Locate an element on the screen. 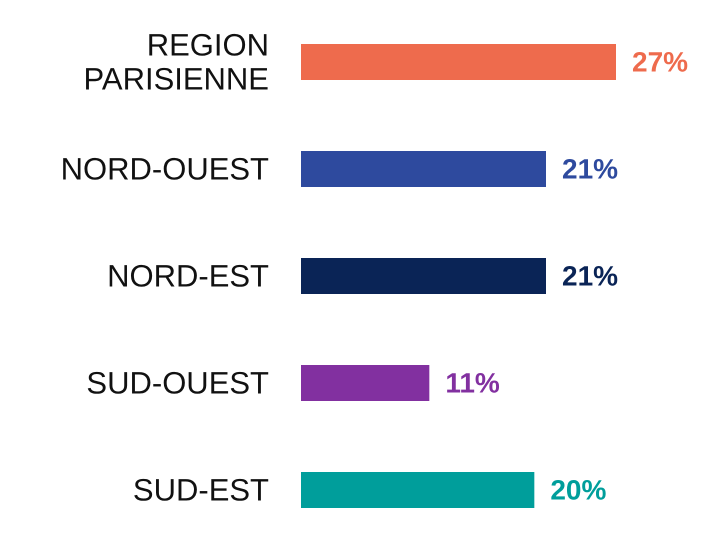 Image resolution: width=708 pixels, height=543 pixels. y-tick-label: NORD-OUEST is located at coordinates (165, 168).